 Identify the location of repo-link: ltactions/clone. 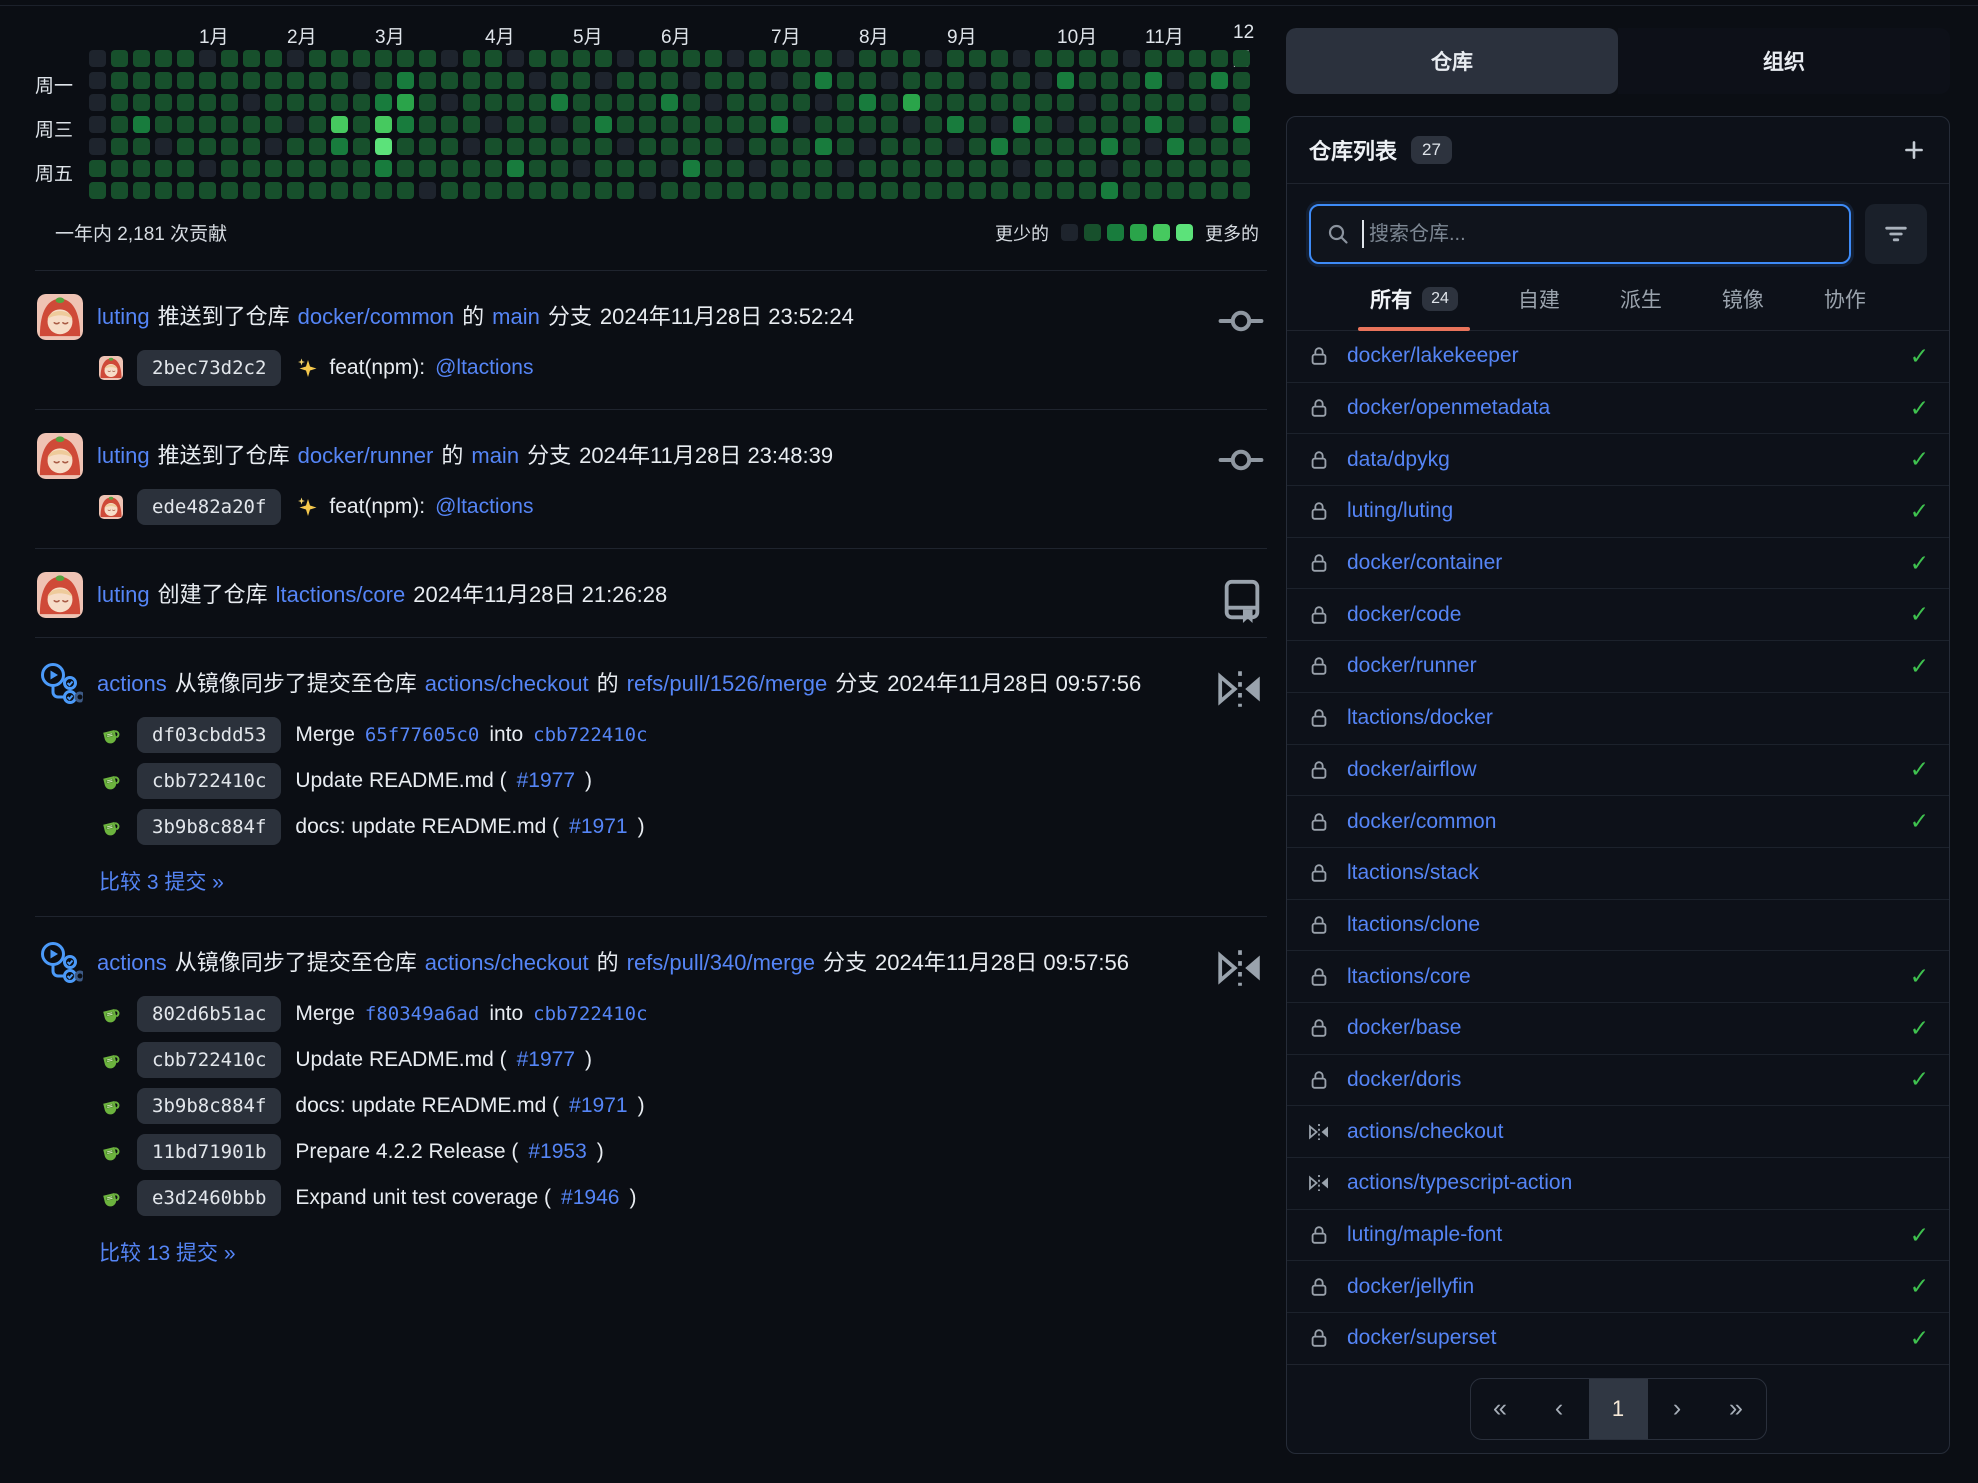
(1414, 924).